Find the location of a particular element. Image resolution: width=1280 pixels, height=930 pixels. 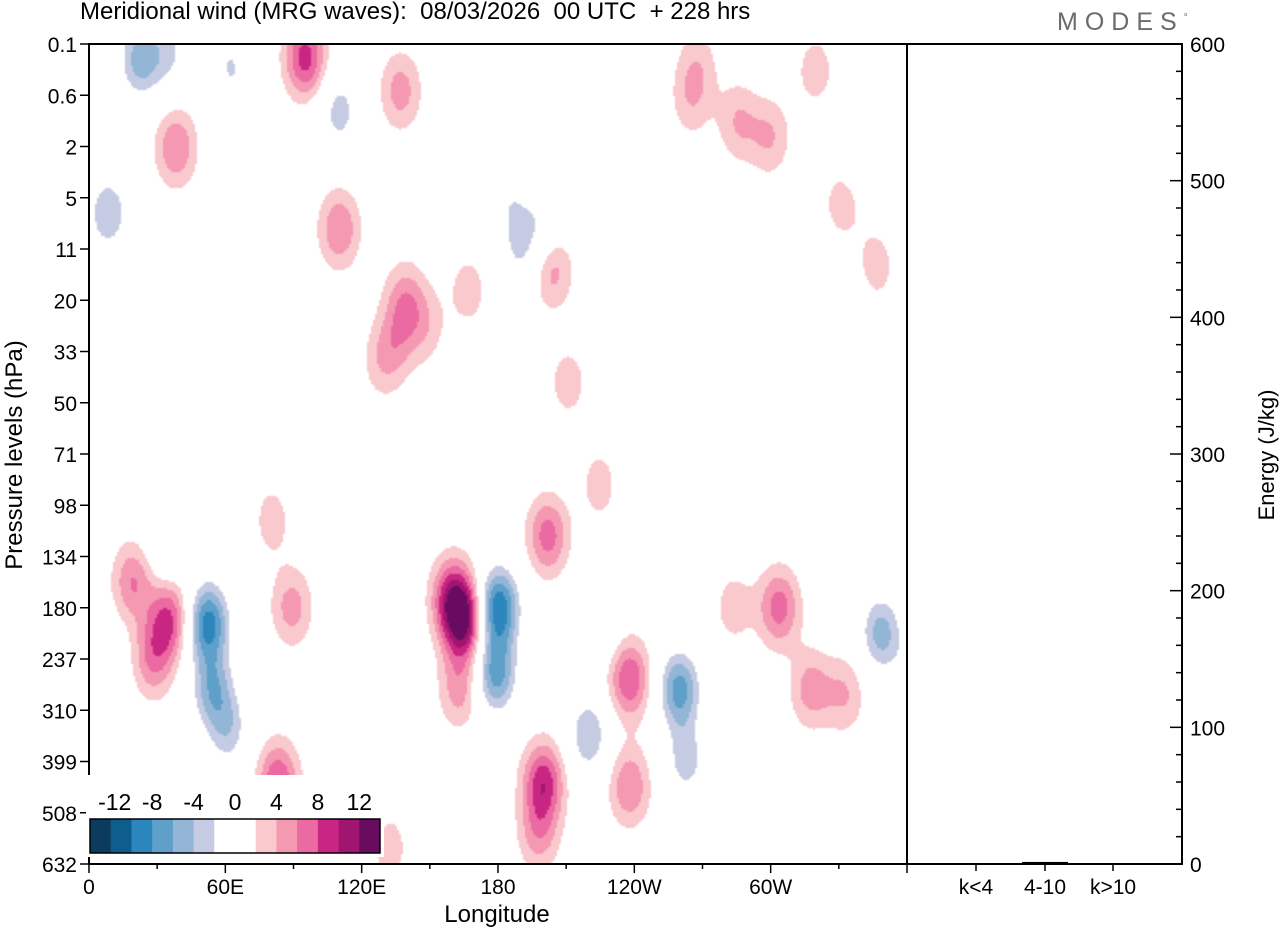

x-tick-label: 180 is located at coordinates (497, 887).